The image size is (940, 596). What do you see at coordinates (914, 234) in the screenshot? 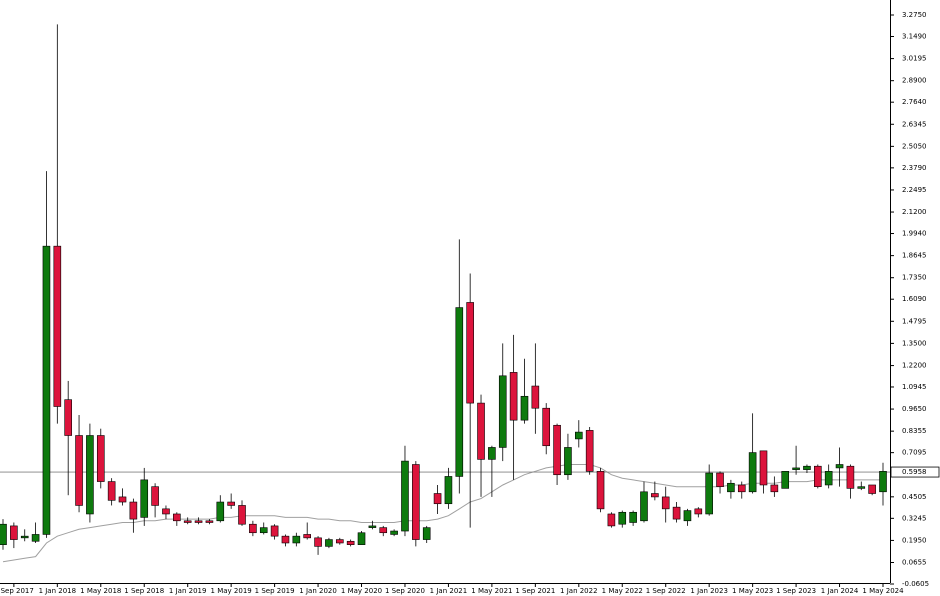
I see `y-tick-label: 1.9940` at bounding box center [914, 234].